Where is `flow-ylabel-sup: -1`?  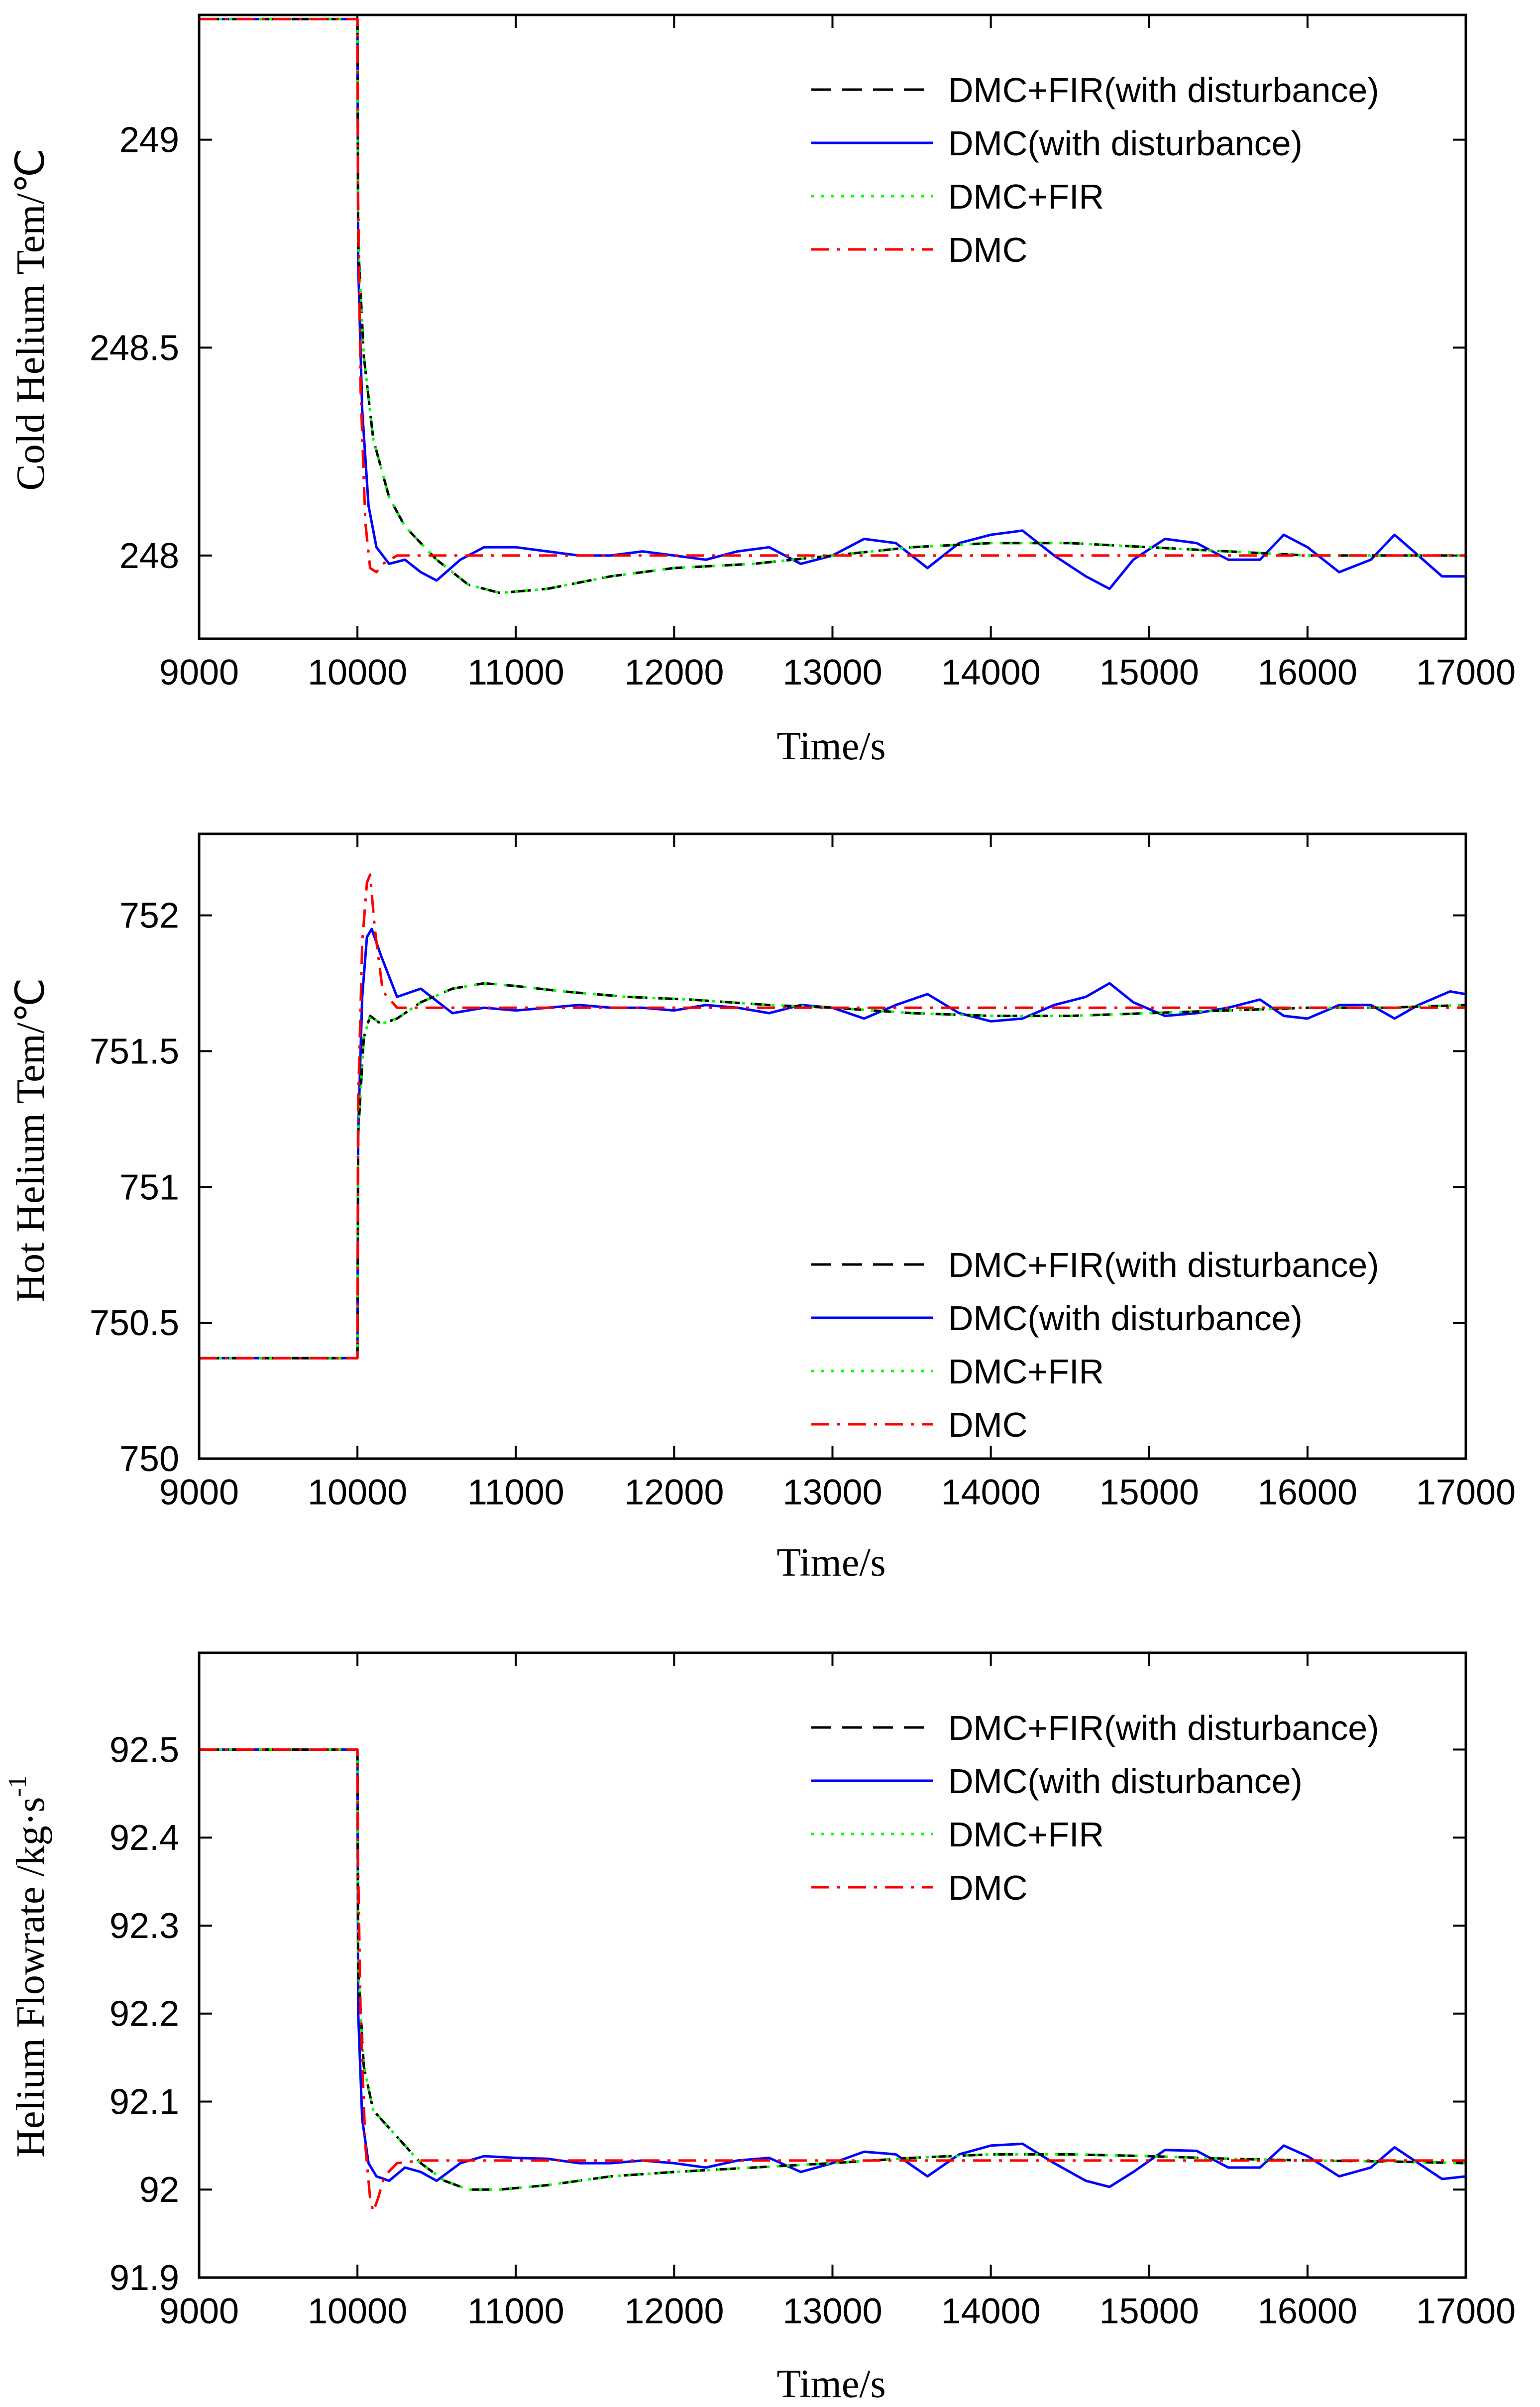 flow-ylabel-sup: -1 is located at coordinates (18, 1786).